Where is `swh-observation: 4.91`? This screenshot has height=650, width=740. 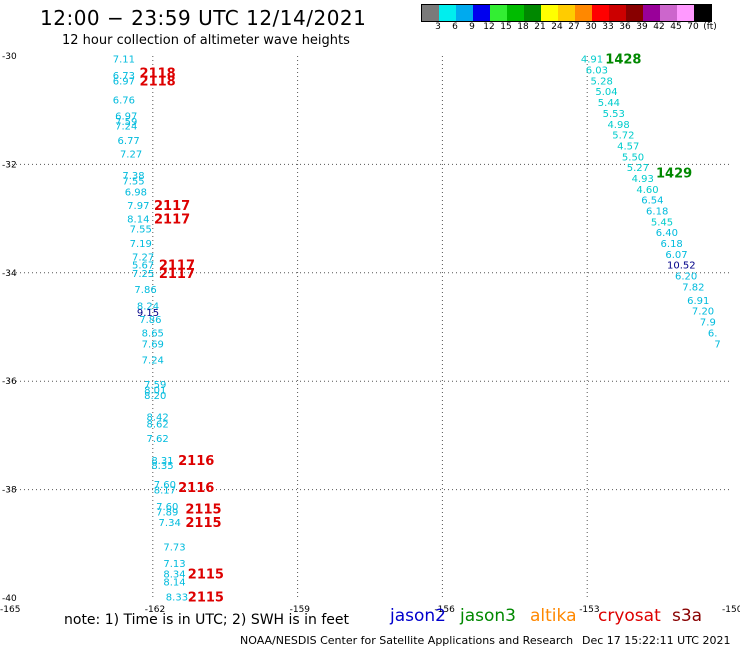 swh-observation: 4.91 is located at coordinates (592, 60).